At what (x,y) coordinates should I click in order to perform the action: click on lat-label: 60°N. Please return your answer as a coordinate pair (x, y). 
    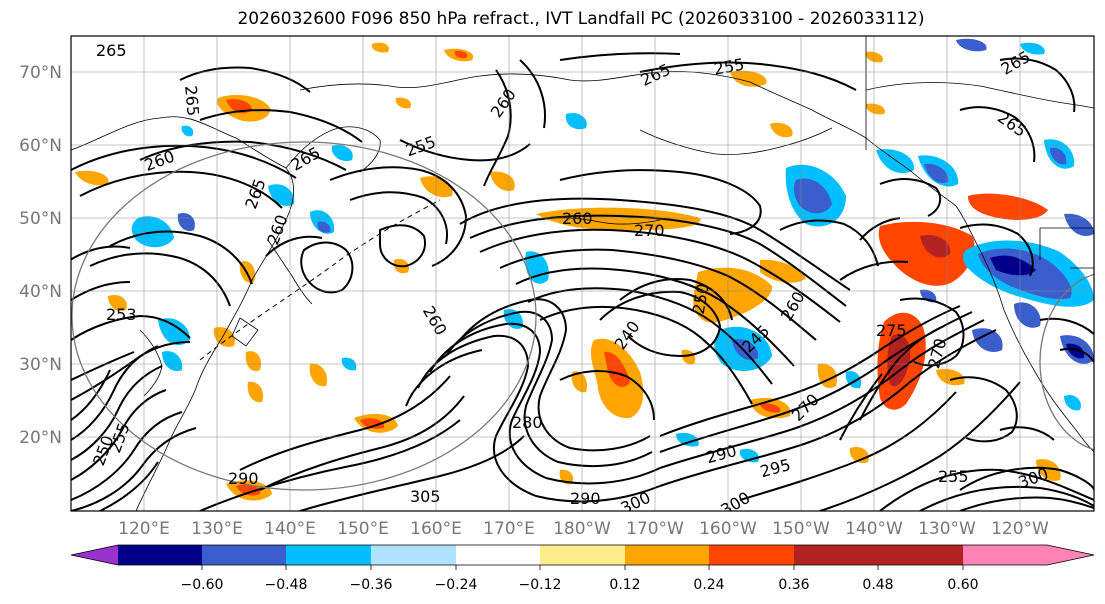
    Looking at the image, I should click on (40, 146).